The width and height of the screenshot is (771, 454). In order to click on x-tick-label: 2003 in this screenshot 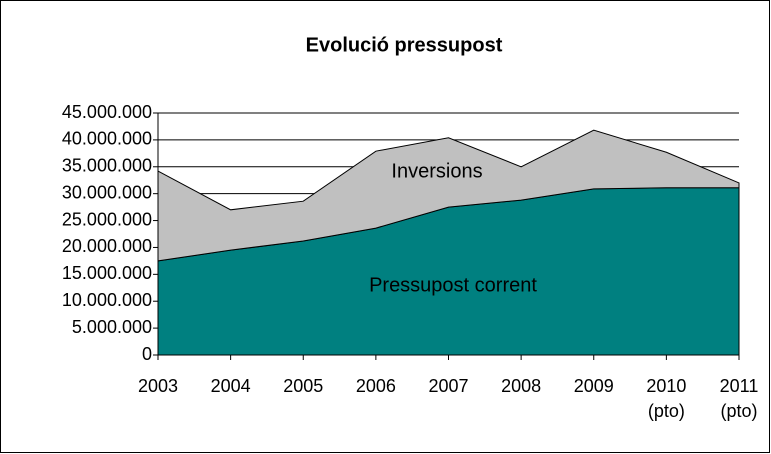, I will do `click(158, 386)`.